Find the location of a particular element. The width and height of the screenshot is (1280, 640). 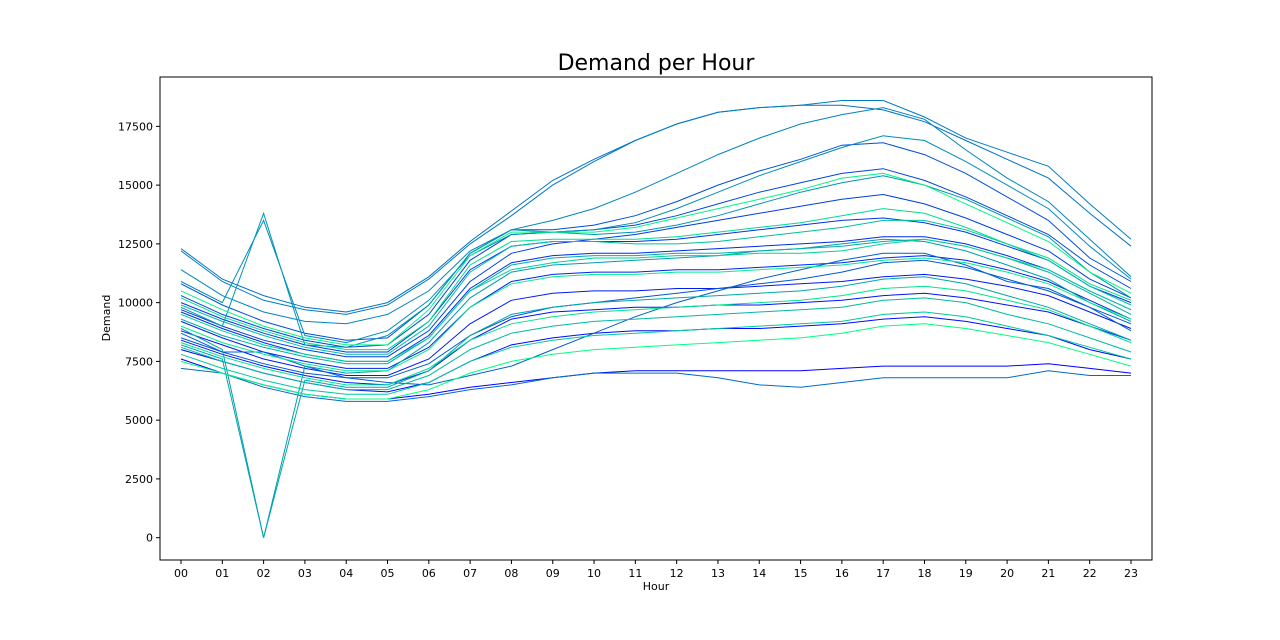

x-tick-label: 12 is located at coordinates (677, 573).